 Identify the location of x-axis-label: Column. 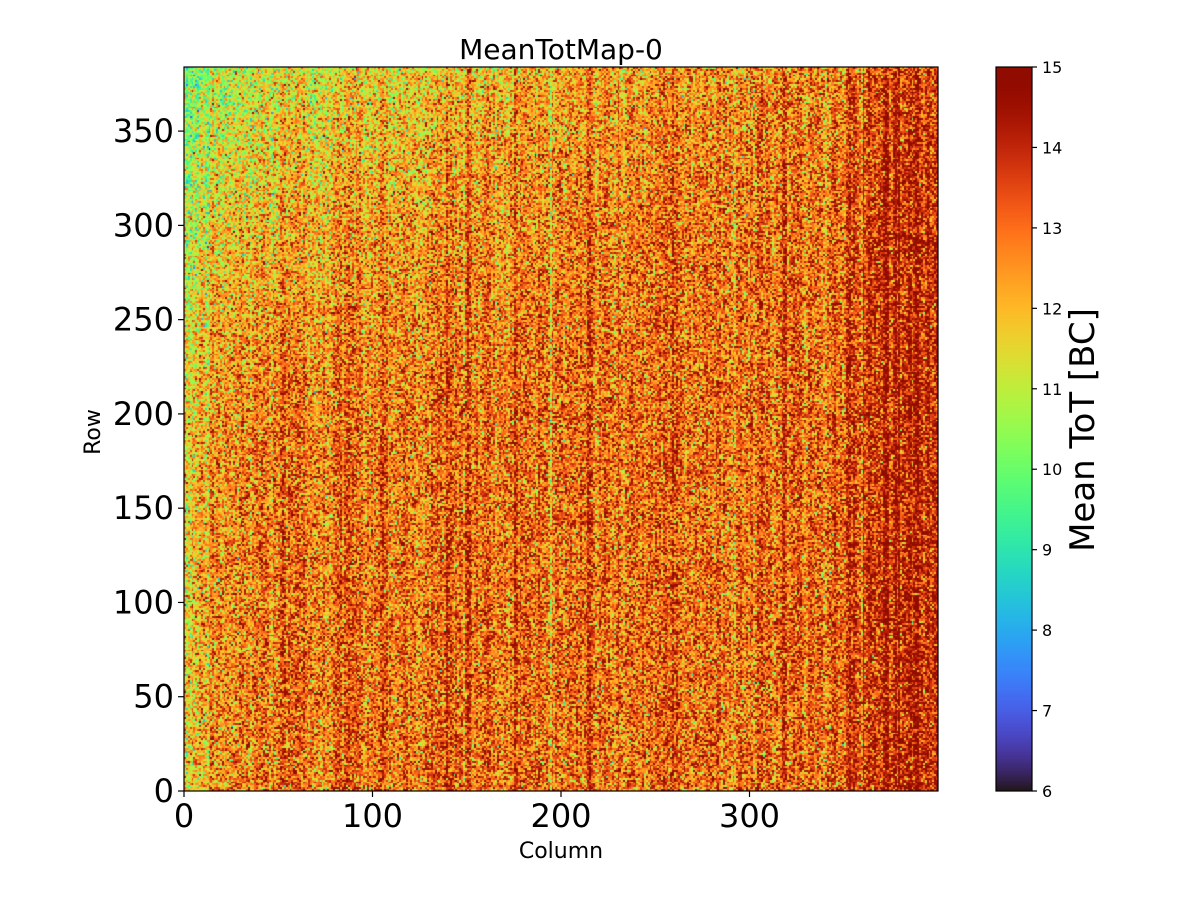
(561, 851).